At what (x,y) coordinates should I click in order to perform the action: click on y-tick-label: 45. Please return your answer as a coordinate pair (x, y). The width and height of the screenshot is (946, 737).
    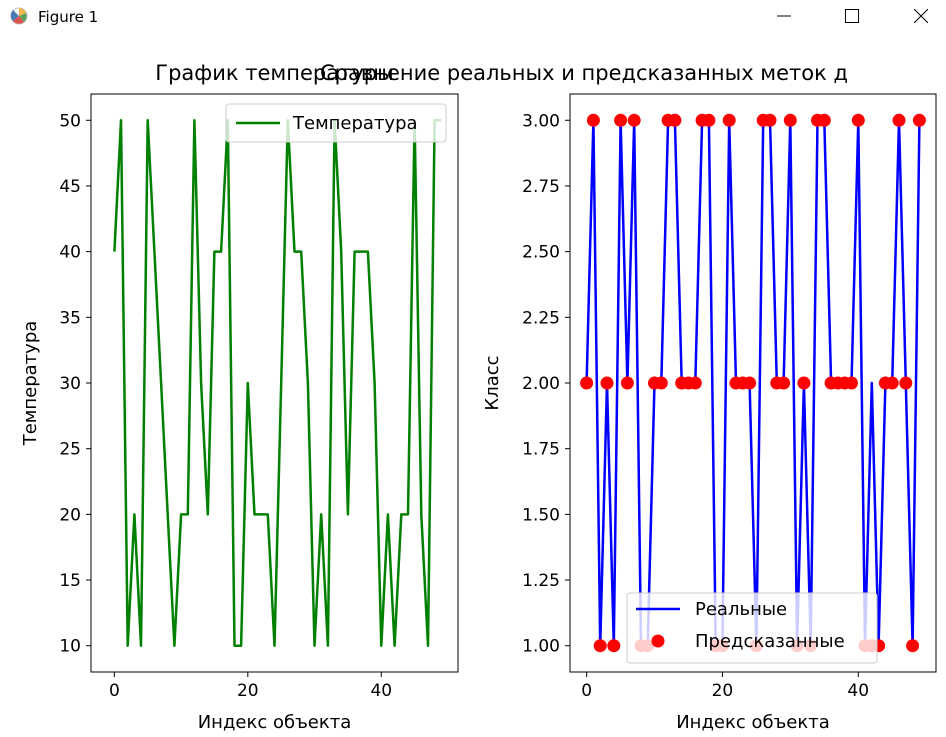
    Looking at the image, I should click on (70, 187).